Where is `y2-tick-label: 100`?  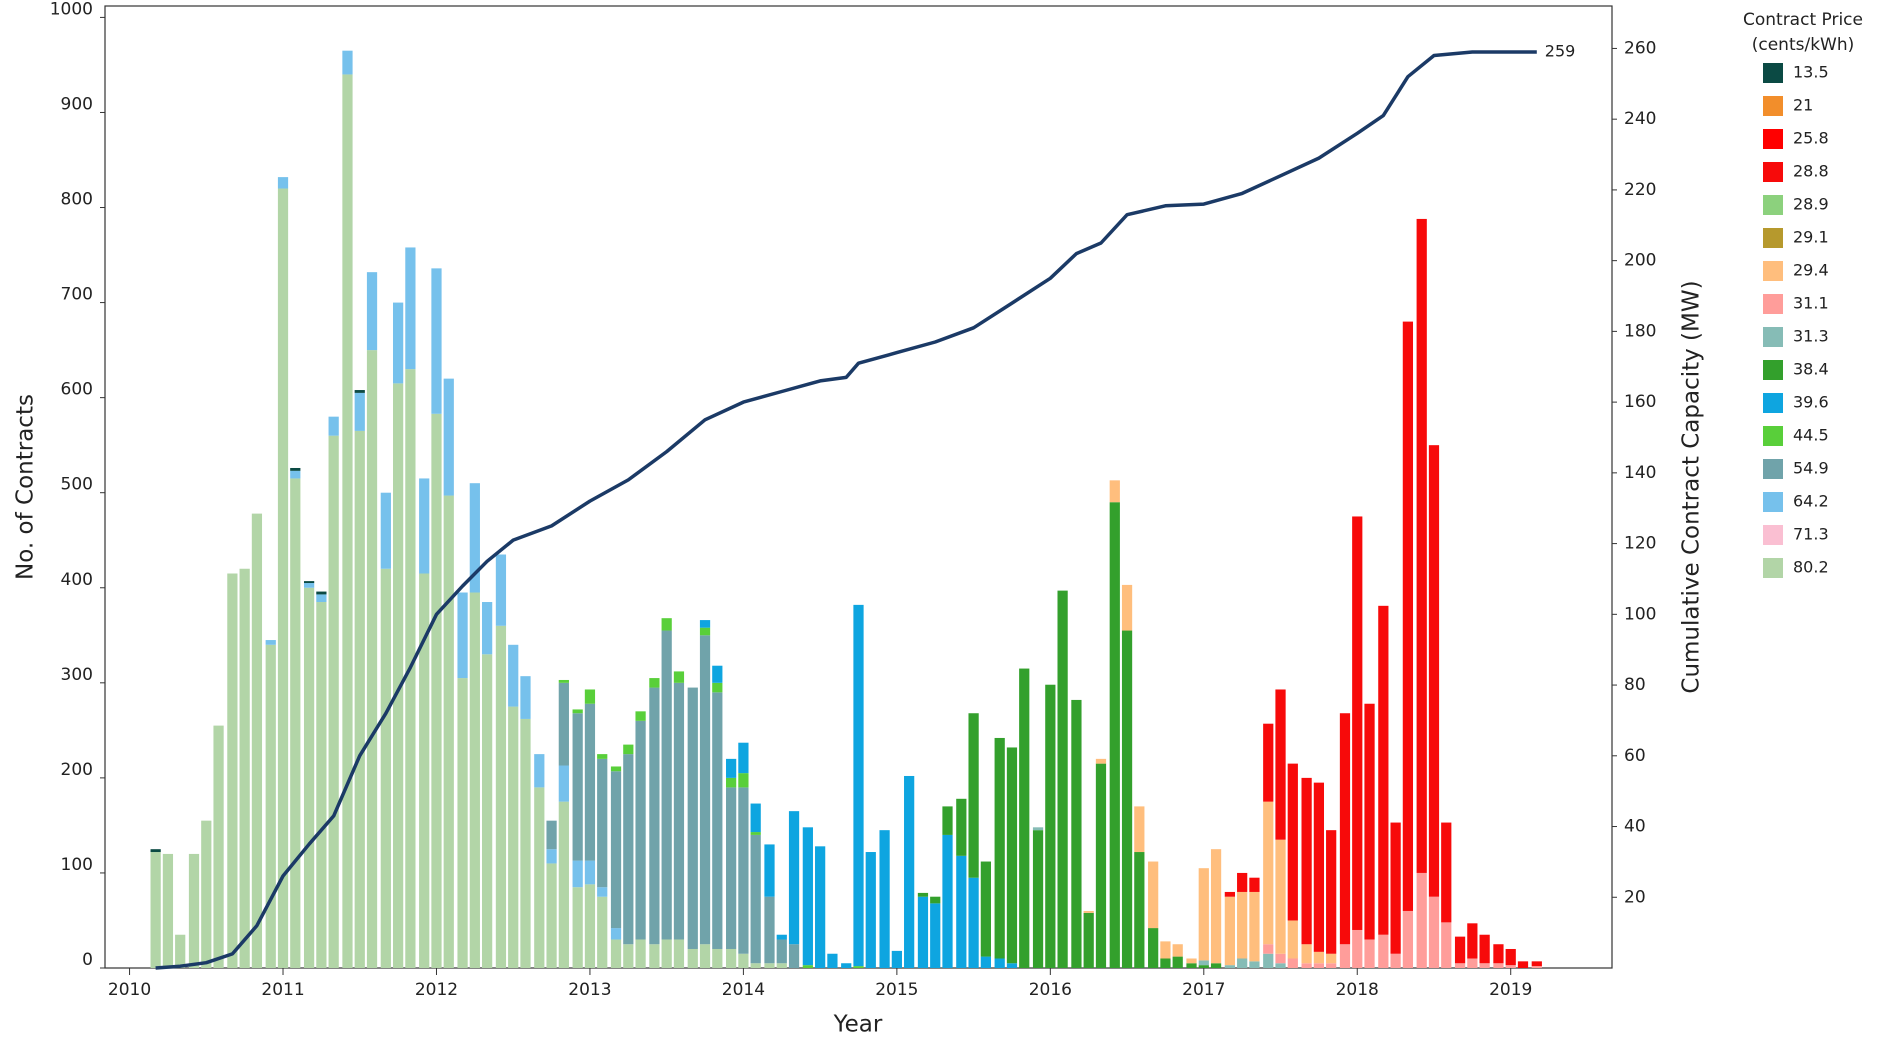
y2-tick-label: 100 is located at coordinates (1640, 614).